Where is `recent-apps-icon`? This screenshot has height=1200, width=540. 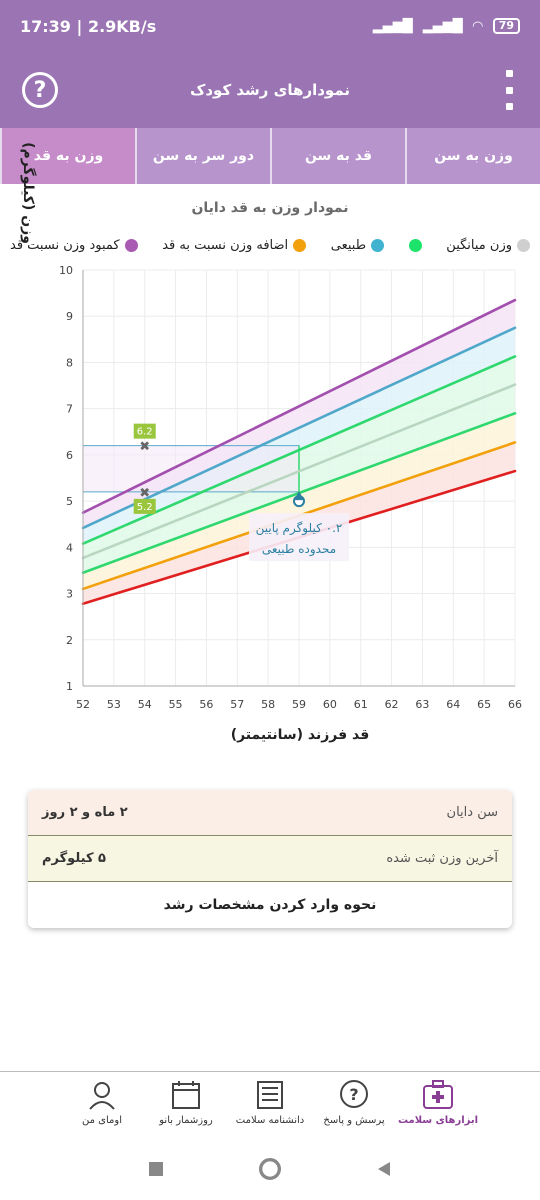 recent-apps-icon is located at coordinates (156, 1169).